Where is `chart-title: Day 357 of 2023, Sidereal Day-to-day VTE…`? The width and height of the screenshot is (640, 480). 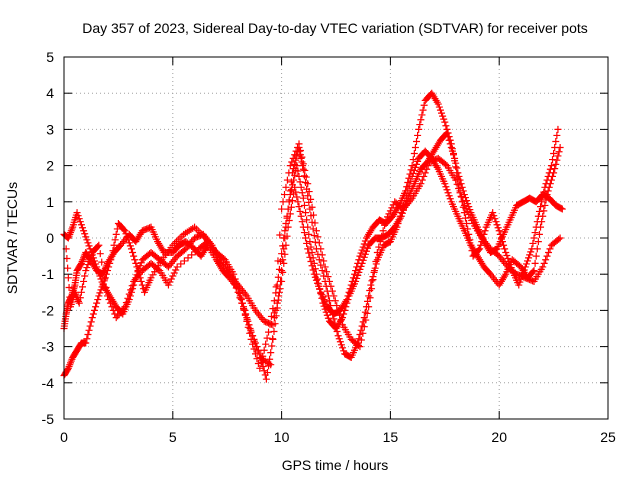
chart-title: Day 357 of 2023, Sidereal Day-to-day VTE… is located at coordinates (335, 28).